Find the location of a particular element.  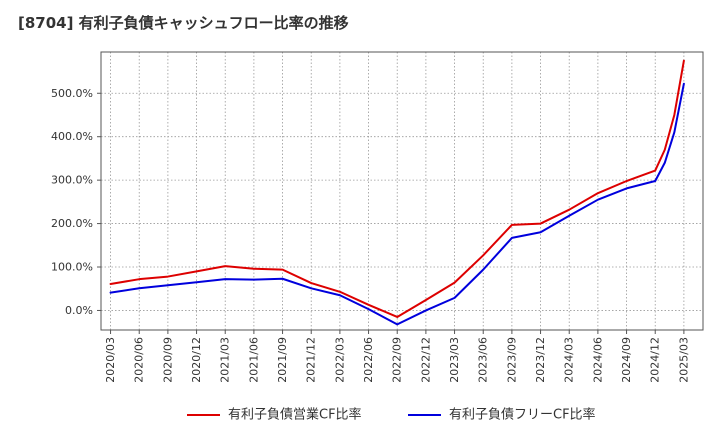

chart-title: [8704] 有利子負債キャッシュフロー比率の推移 is located at coordinates (183, 23).